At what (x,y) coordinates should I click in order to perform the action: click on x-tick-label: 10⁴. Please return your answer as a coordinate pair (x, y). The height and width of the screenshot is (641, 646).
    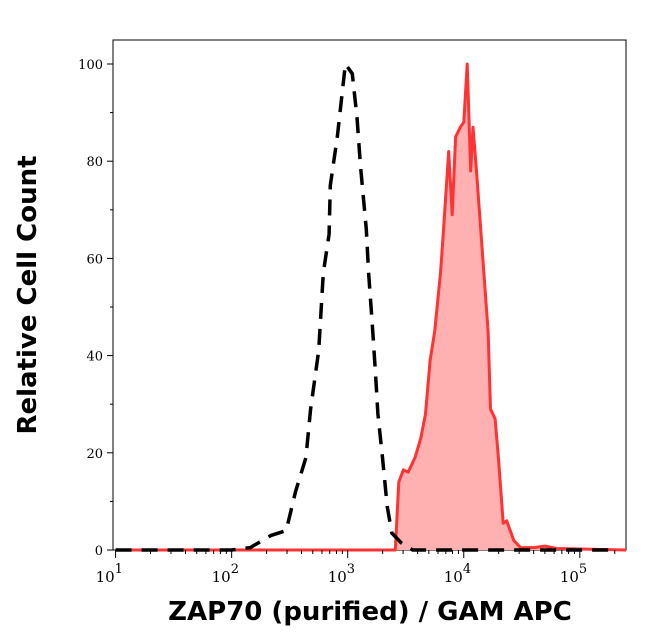
    Looking at the image, I should click on (457, 574).